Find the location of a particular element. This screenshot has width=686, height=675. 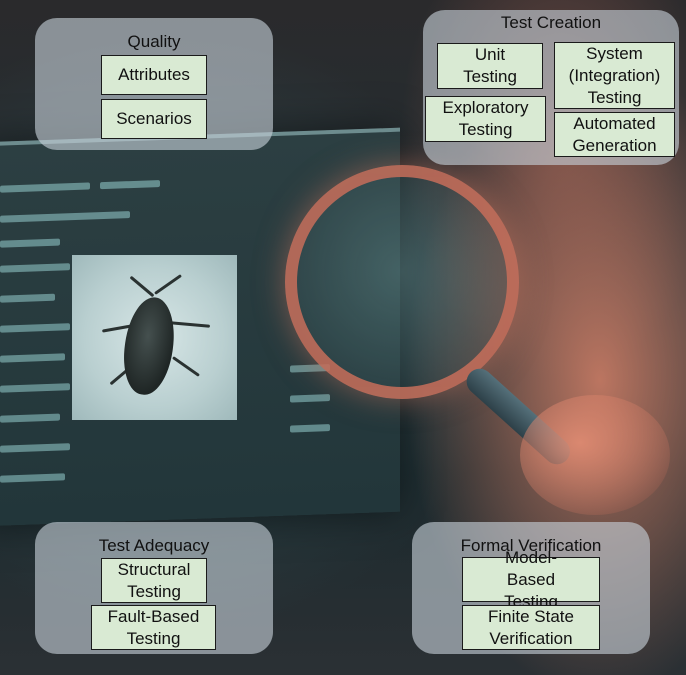

node-attributes: Attributes is located at coordinates (154, 75).